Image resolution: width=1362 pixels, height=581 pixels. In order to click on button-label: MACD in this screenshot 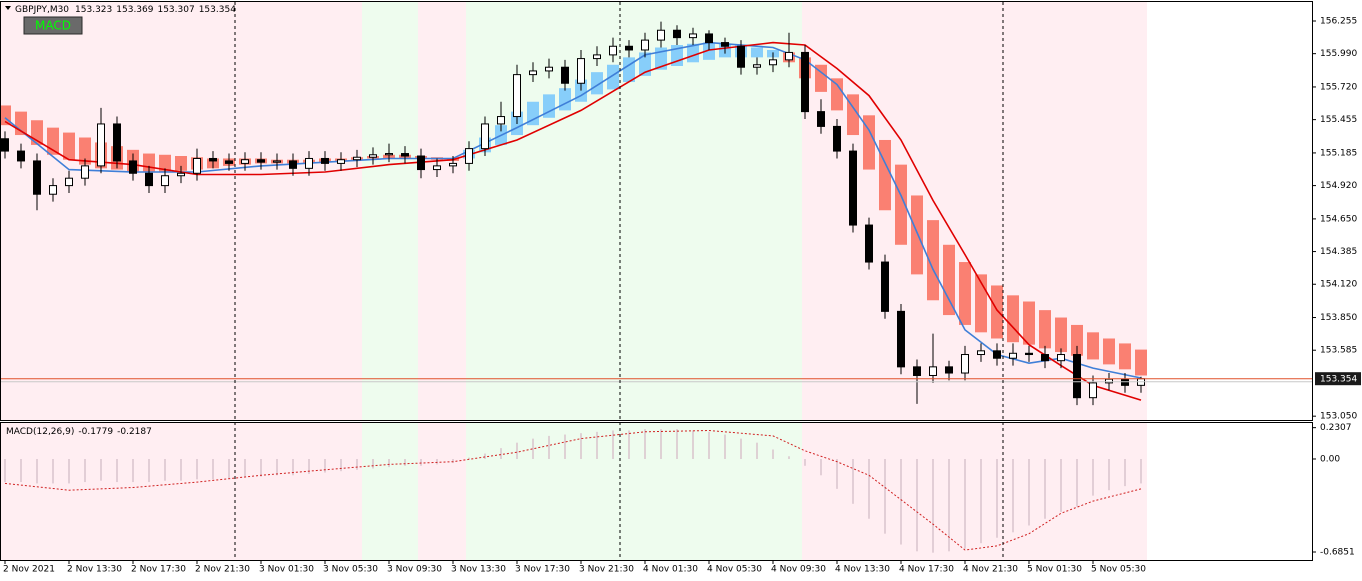, I will do `click(53, 26)`.